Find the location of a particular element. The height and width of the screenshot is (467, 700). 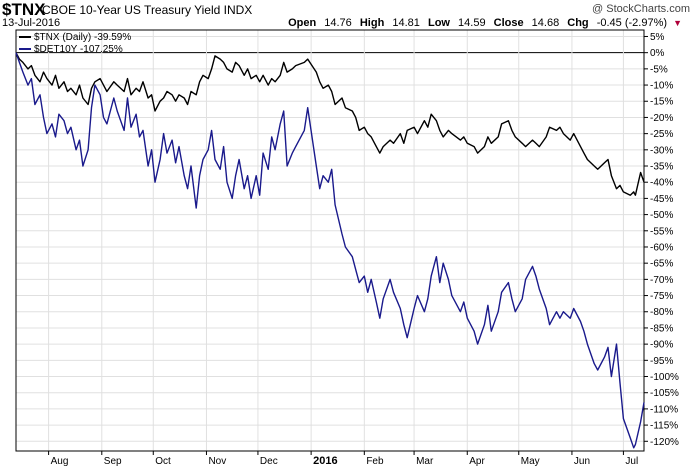

y-tick-label: -80% is located at coordinates (661, 312).